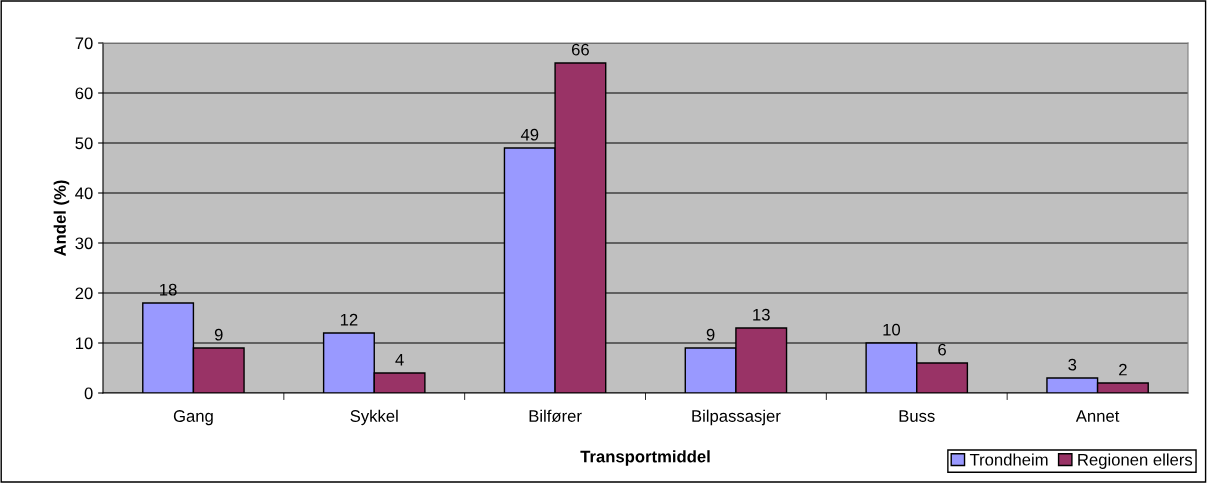 This screenshot has width=1208, height=483. What do you see at coordinates (61, 218) in the screenshot?
I see `y-axis-title: Andel (%)` at bounding box center [61, 218].